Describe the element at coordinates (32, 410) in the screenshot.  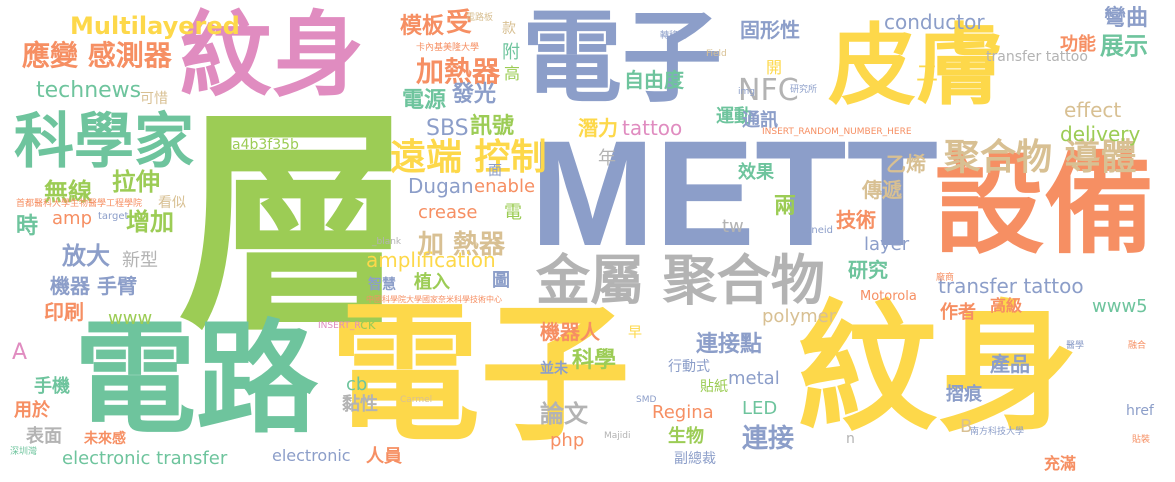
I see `word-yongyu: 用於` at that location.